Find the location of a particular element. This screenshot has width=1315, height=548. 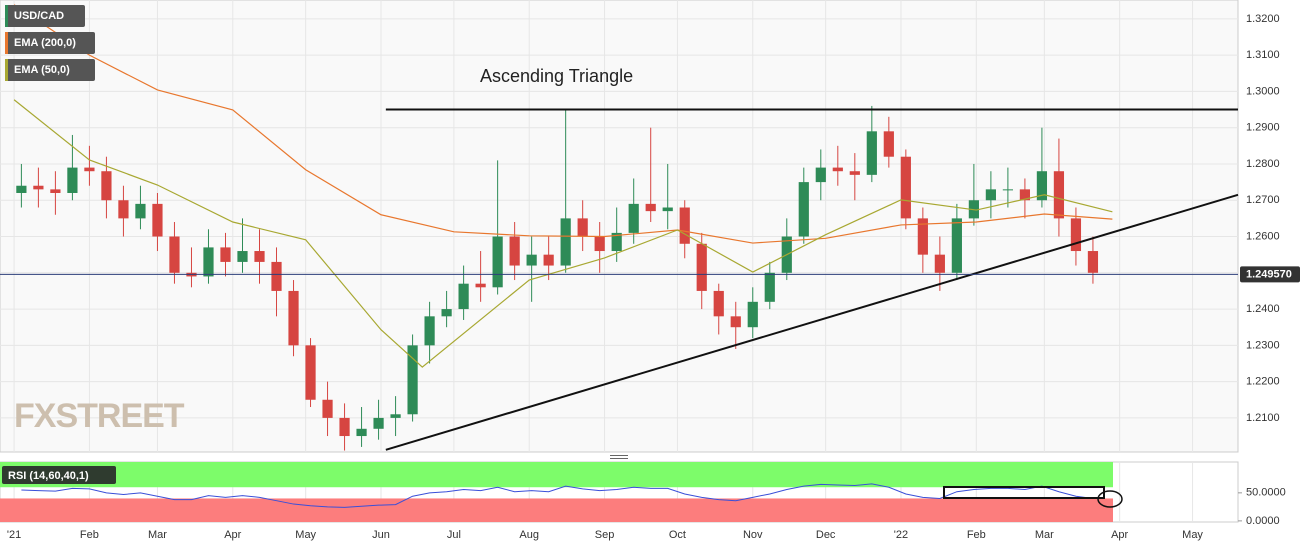

y-tick-label: 1.2700 is located at coordinates (1263, 200).